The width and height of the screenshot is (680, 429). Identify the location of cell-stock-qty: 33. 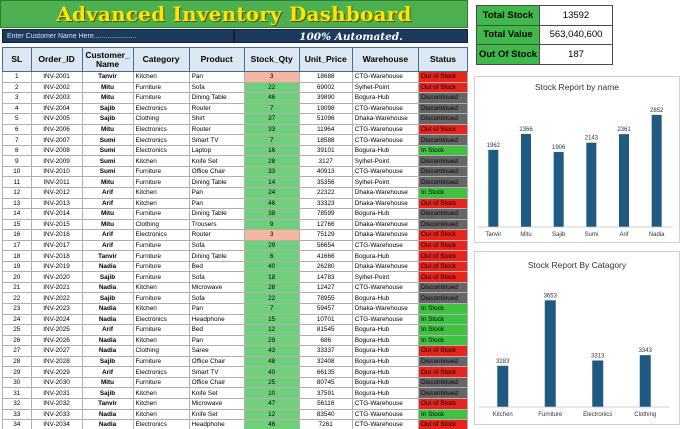
(271, 129).